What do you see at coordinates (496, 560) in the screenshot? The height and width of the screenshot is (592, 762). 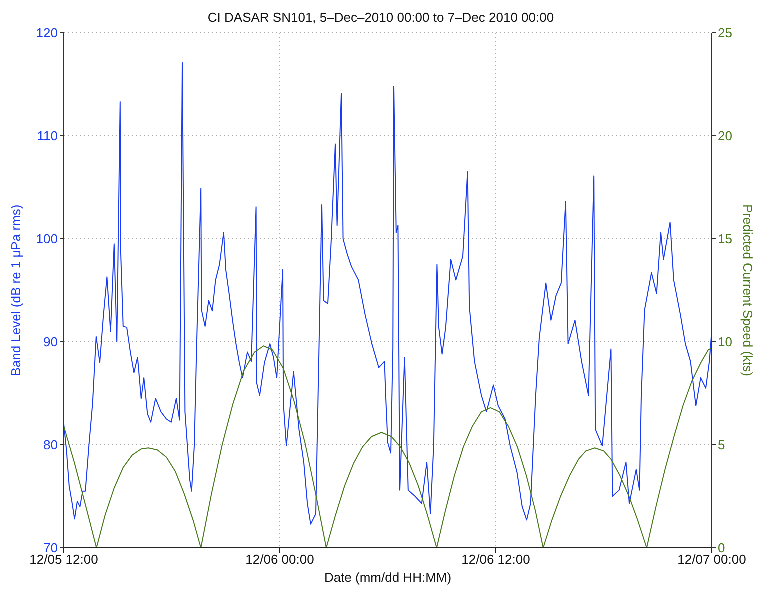 I see `x-tick-label: 12/06 12:00` at bounding box center [496, 560].